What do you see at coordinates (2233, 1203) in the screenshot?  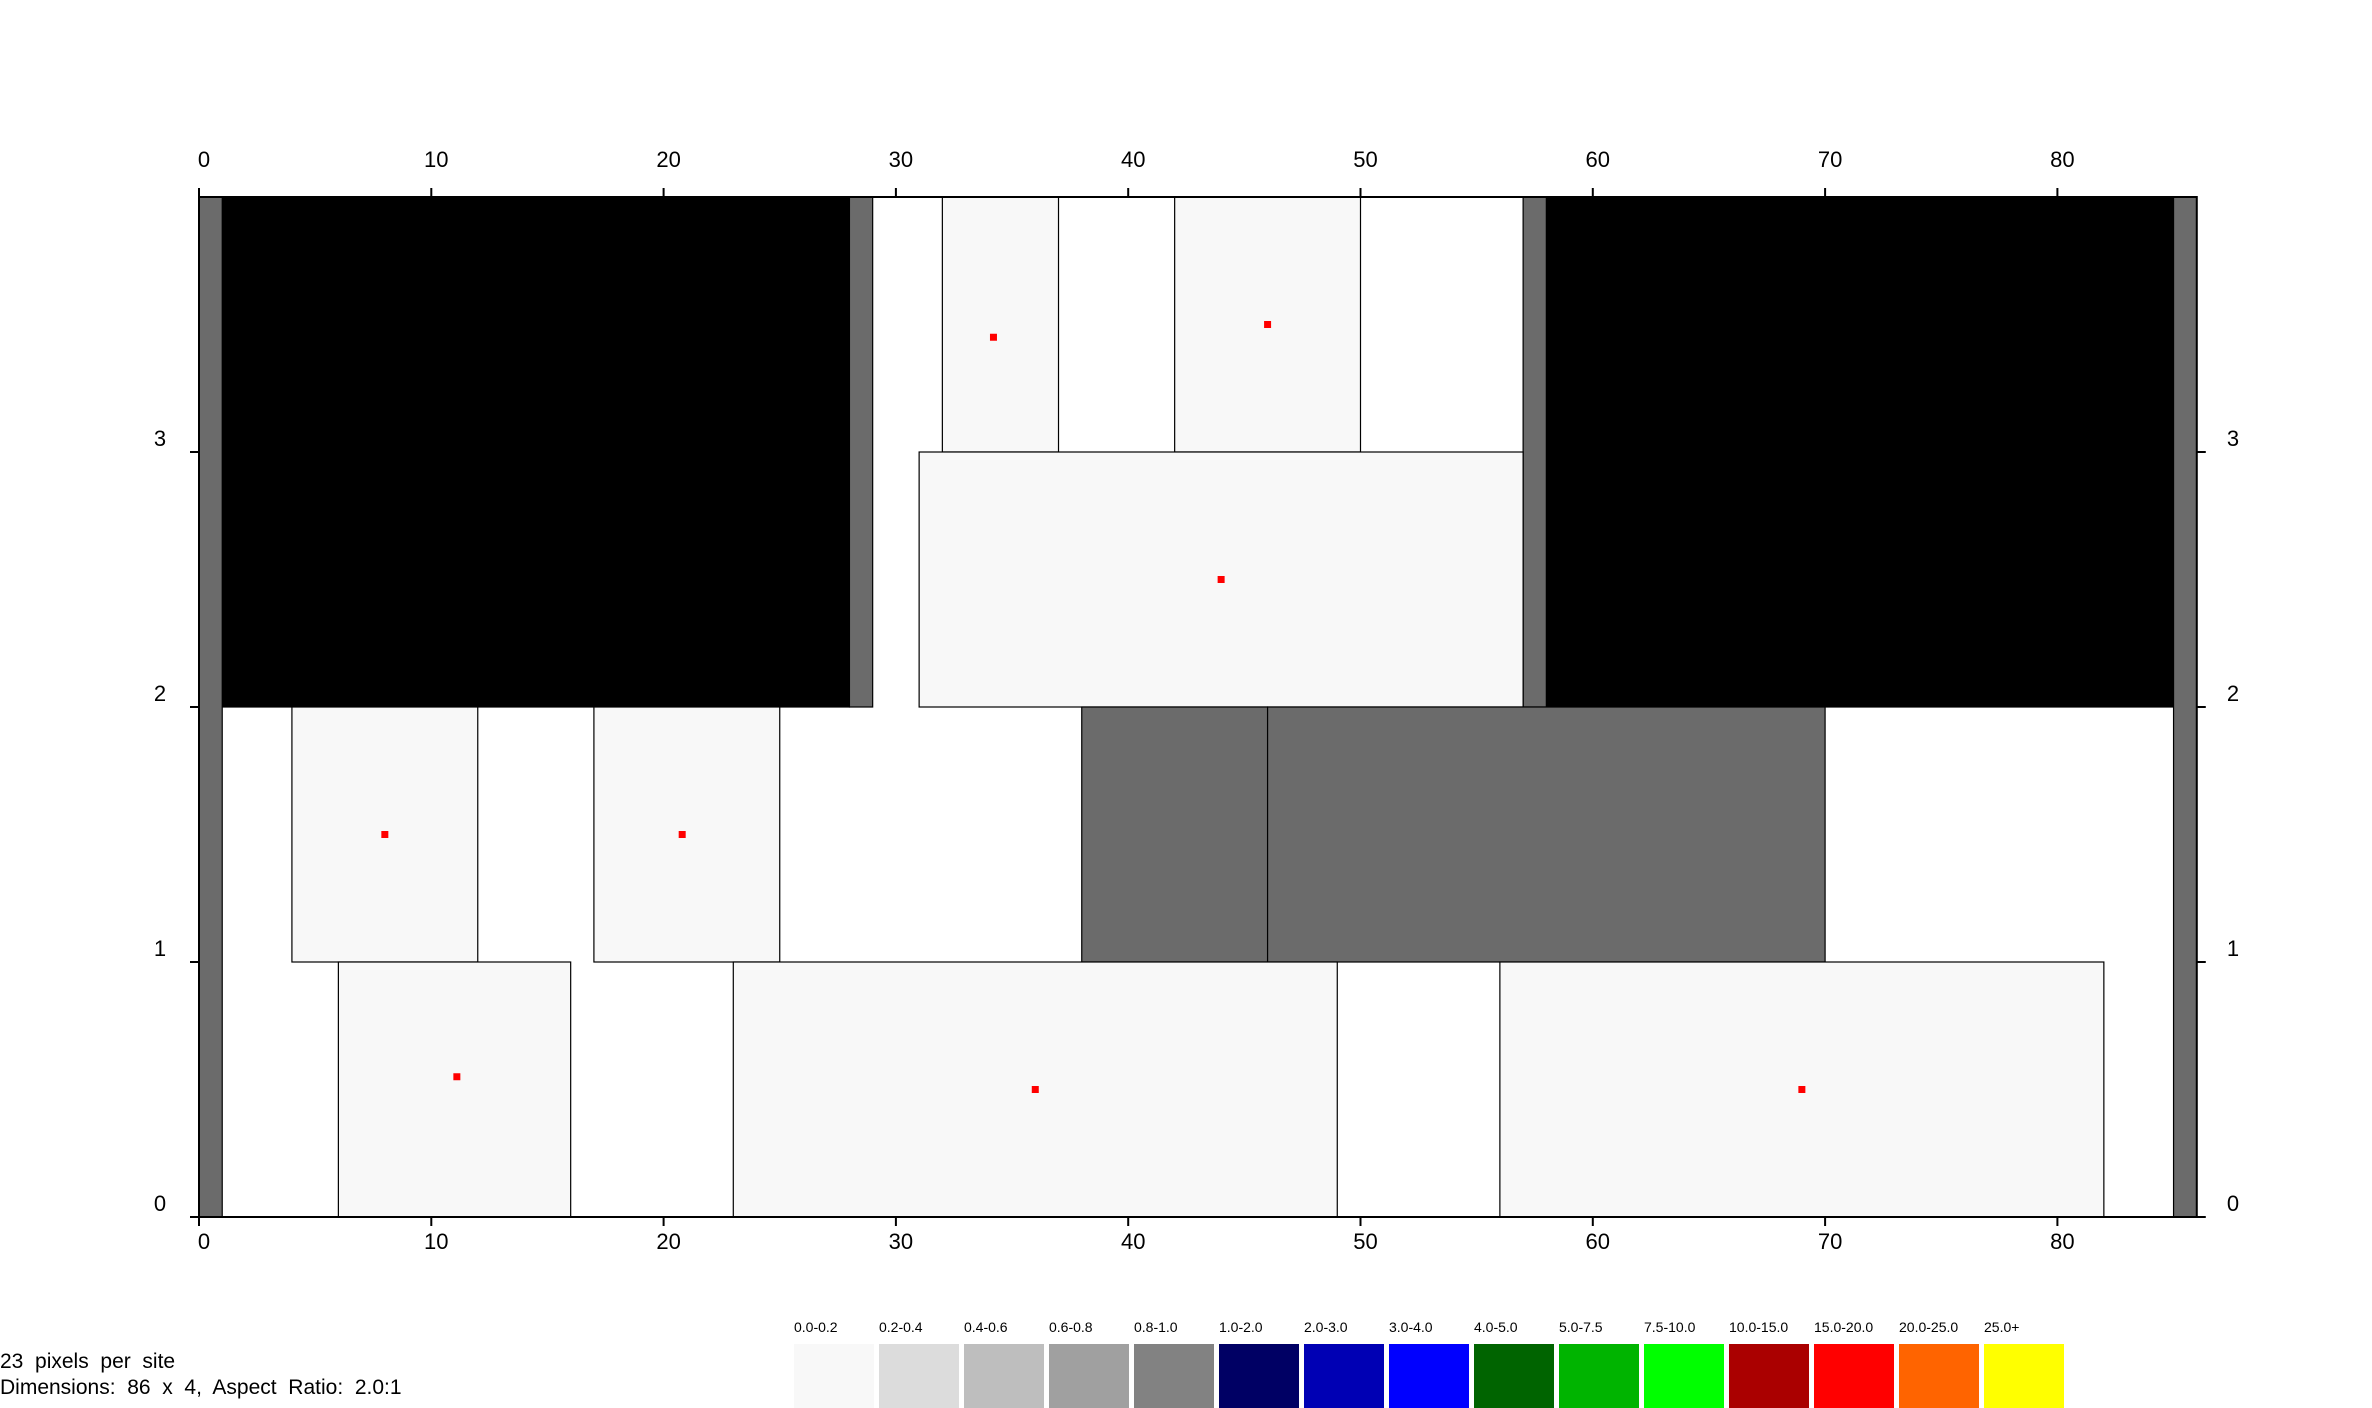 I see `y-tick-label-right: 0` at bounding box center [2233, 1203].